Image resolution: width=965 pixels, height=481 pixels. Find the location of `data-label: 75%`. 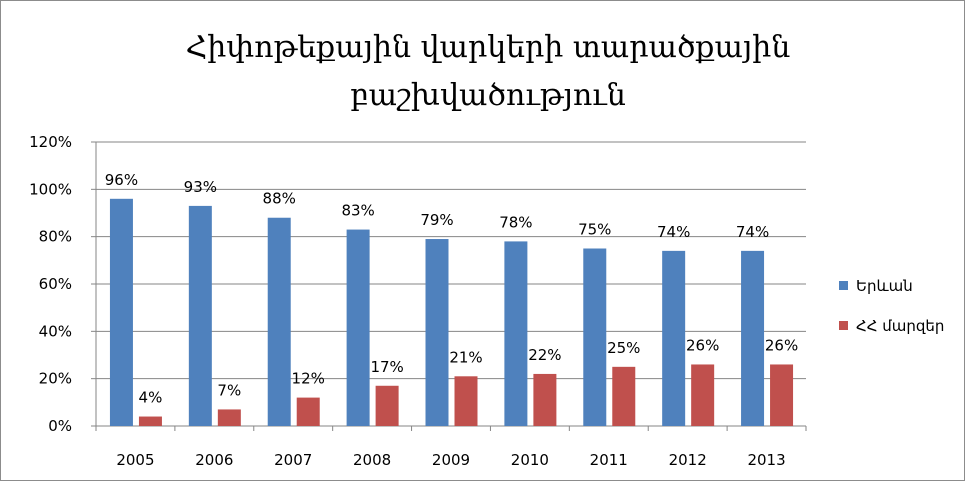

data-label: 75% is located at coordinates (594, 230).